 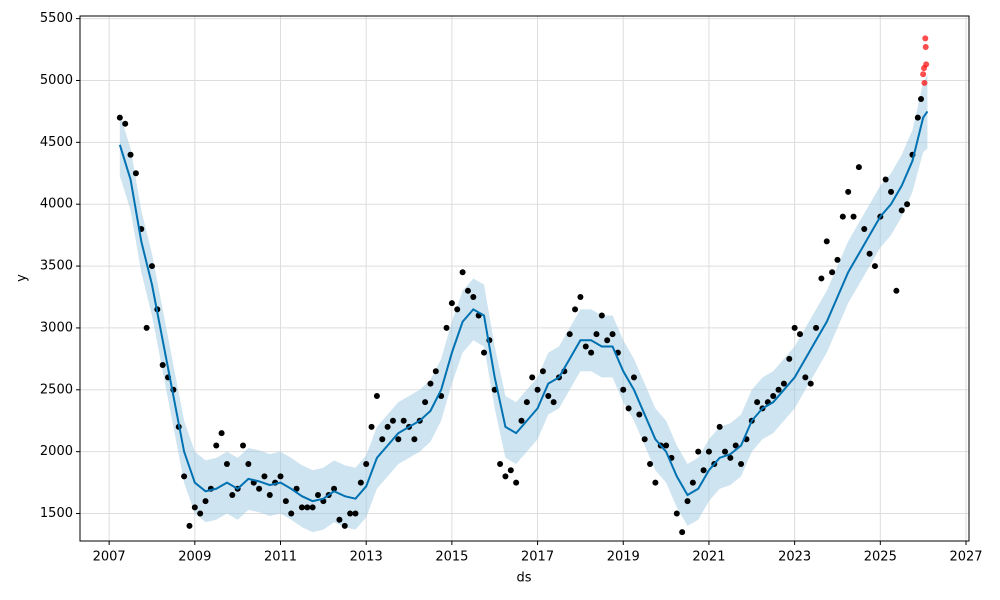 I want to click on x-tick-label: 2021, so click(x=708, y=557).